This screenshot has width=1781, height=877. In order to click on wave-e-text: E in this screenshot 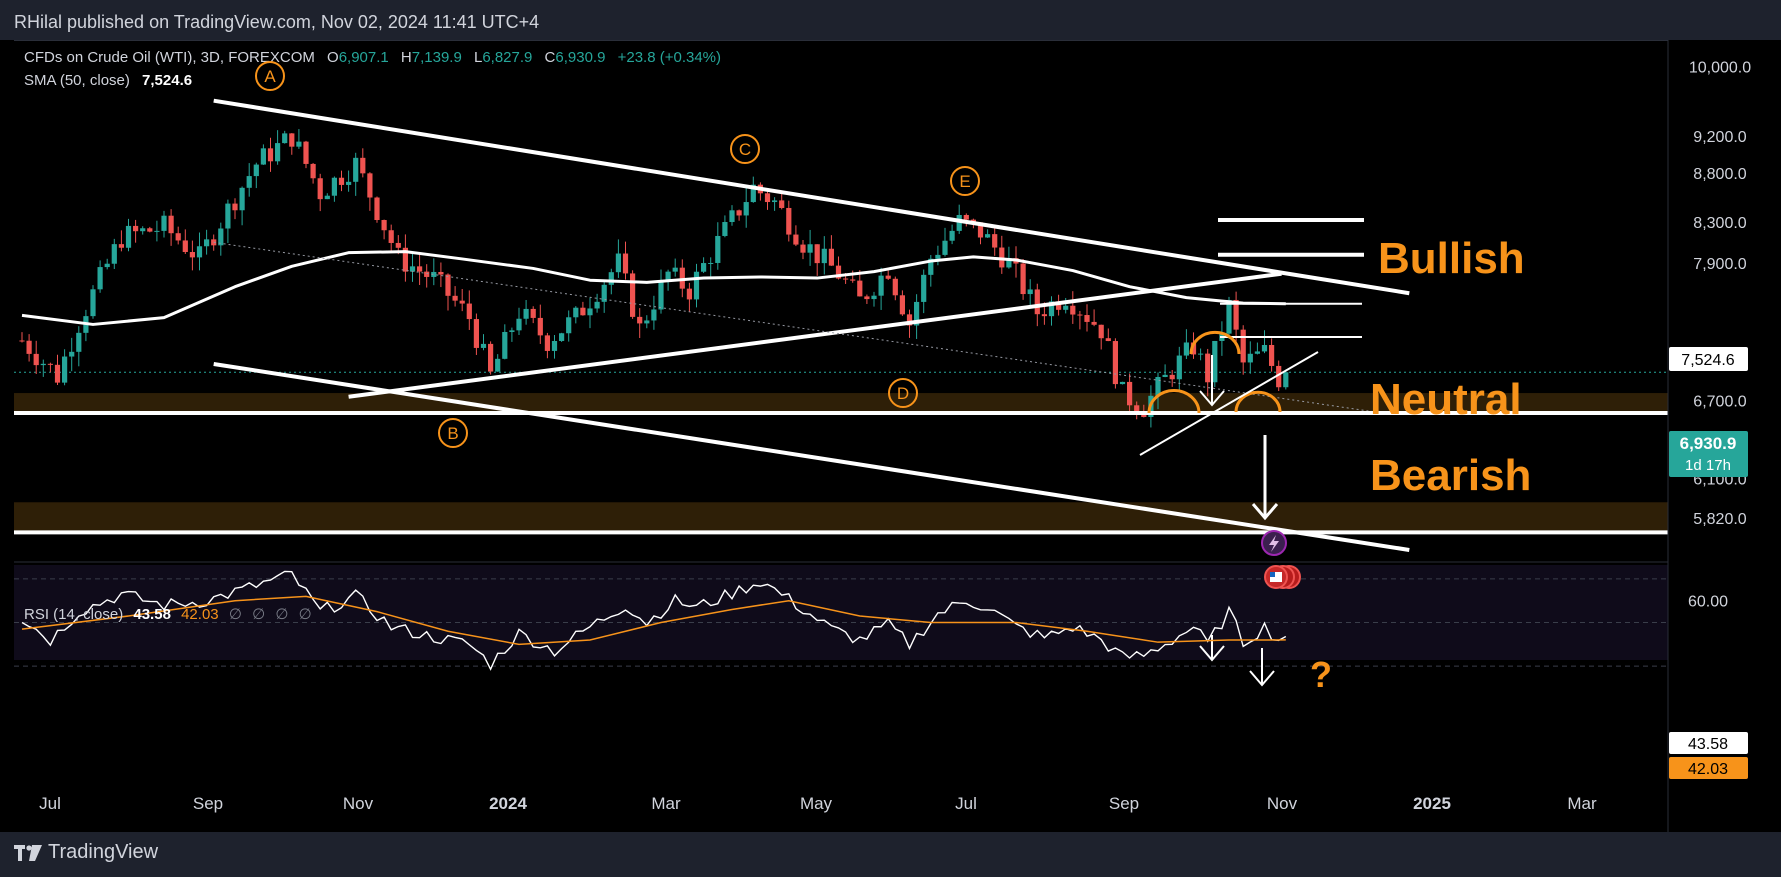, I will do `click(964, 181)`.